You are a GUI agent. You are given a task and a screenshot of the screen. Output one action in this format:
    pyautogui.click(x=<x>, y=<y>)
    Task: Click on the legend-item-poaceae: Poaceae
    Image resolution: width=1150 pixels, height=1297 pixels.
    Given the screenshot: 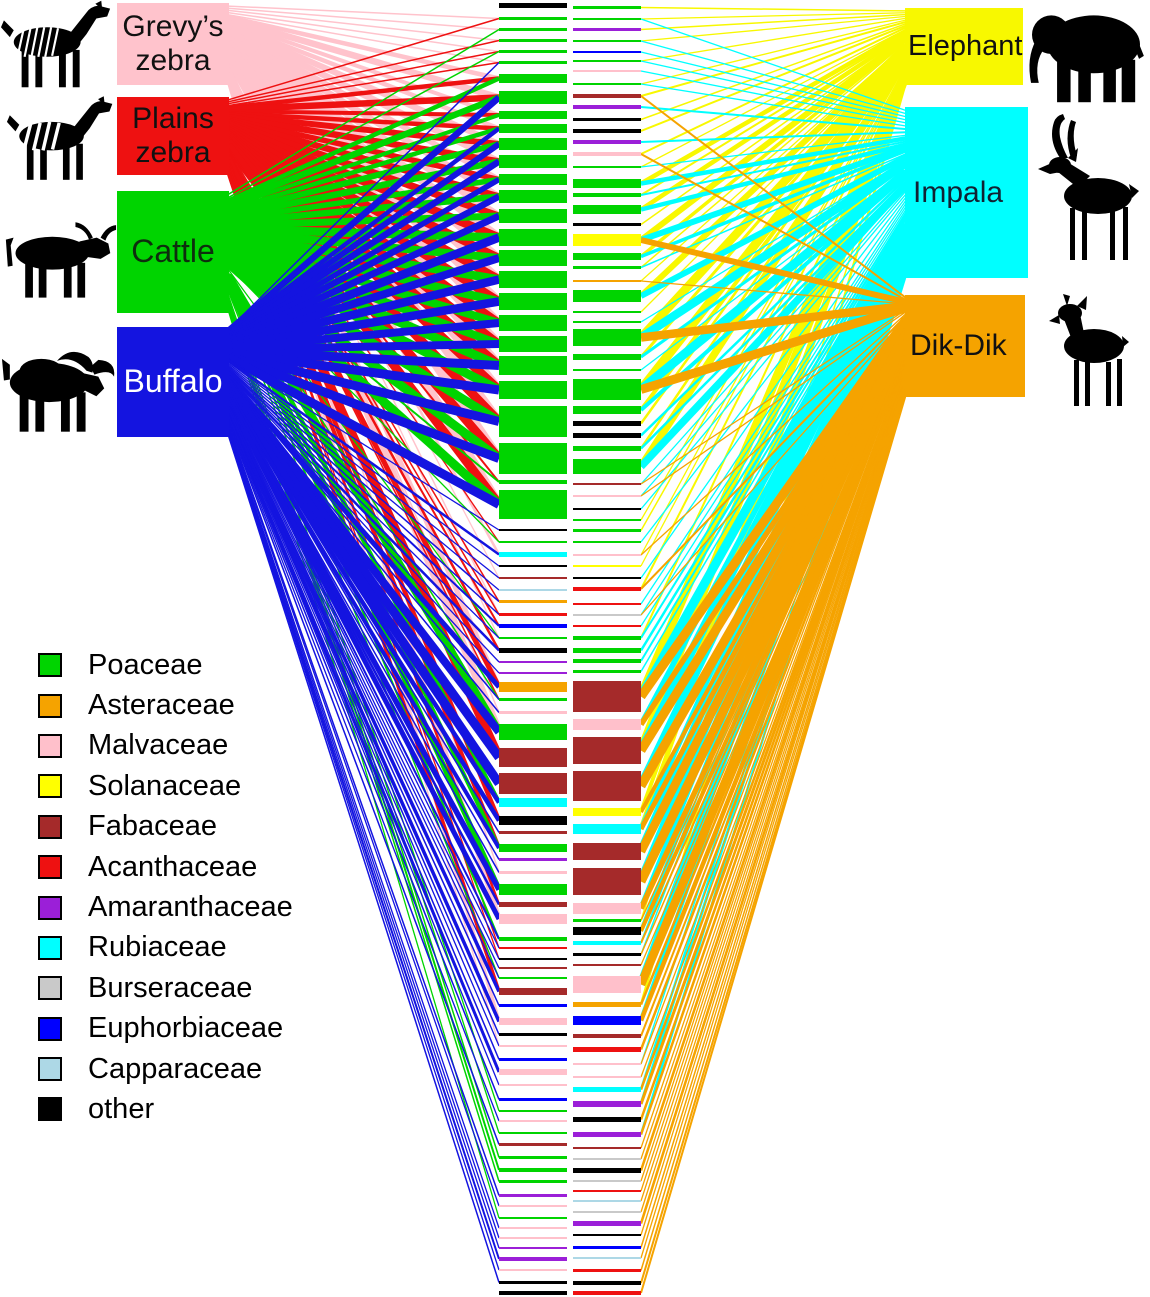 What is the action you would take?
    pyautogui.click(x=165, y=665)
    